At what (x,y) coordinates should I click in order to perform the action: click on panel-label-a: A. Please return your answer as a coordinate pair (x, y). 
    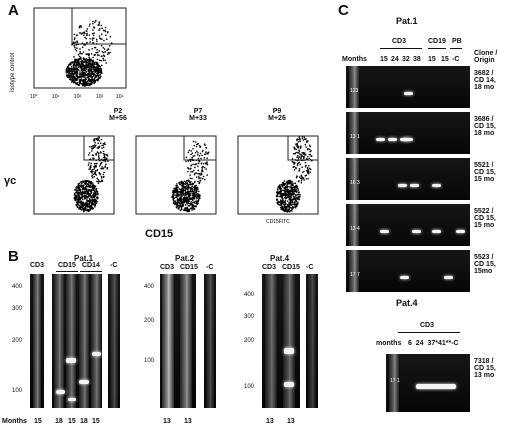
    Looking at the image, I should click on (13, 10).